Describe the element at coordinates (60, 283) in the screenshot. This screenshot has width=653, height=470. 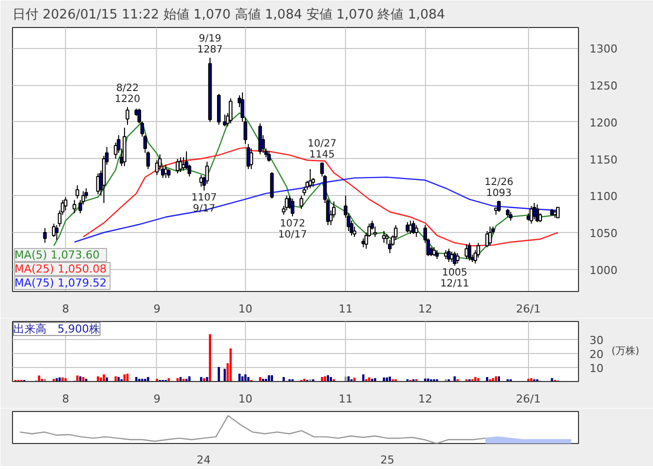
I see `text: MA(75) 1,079.52` at that location.